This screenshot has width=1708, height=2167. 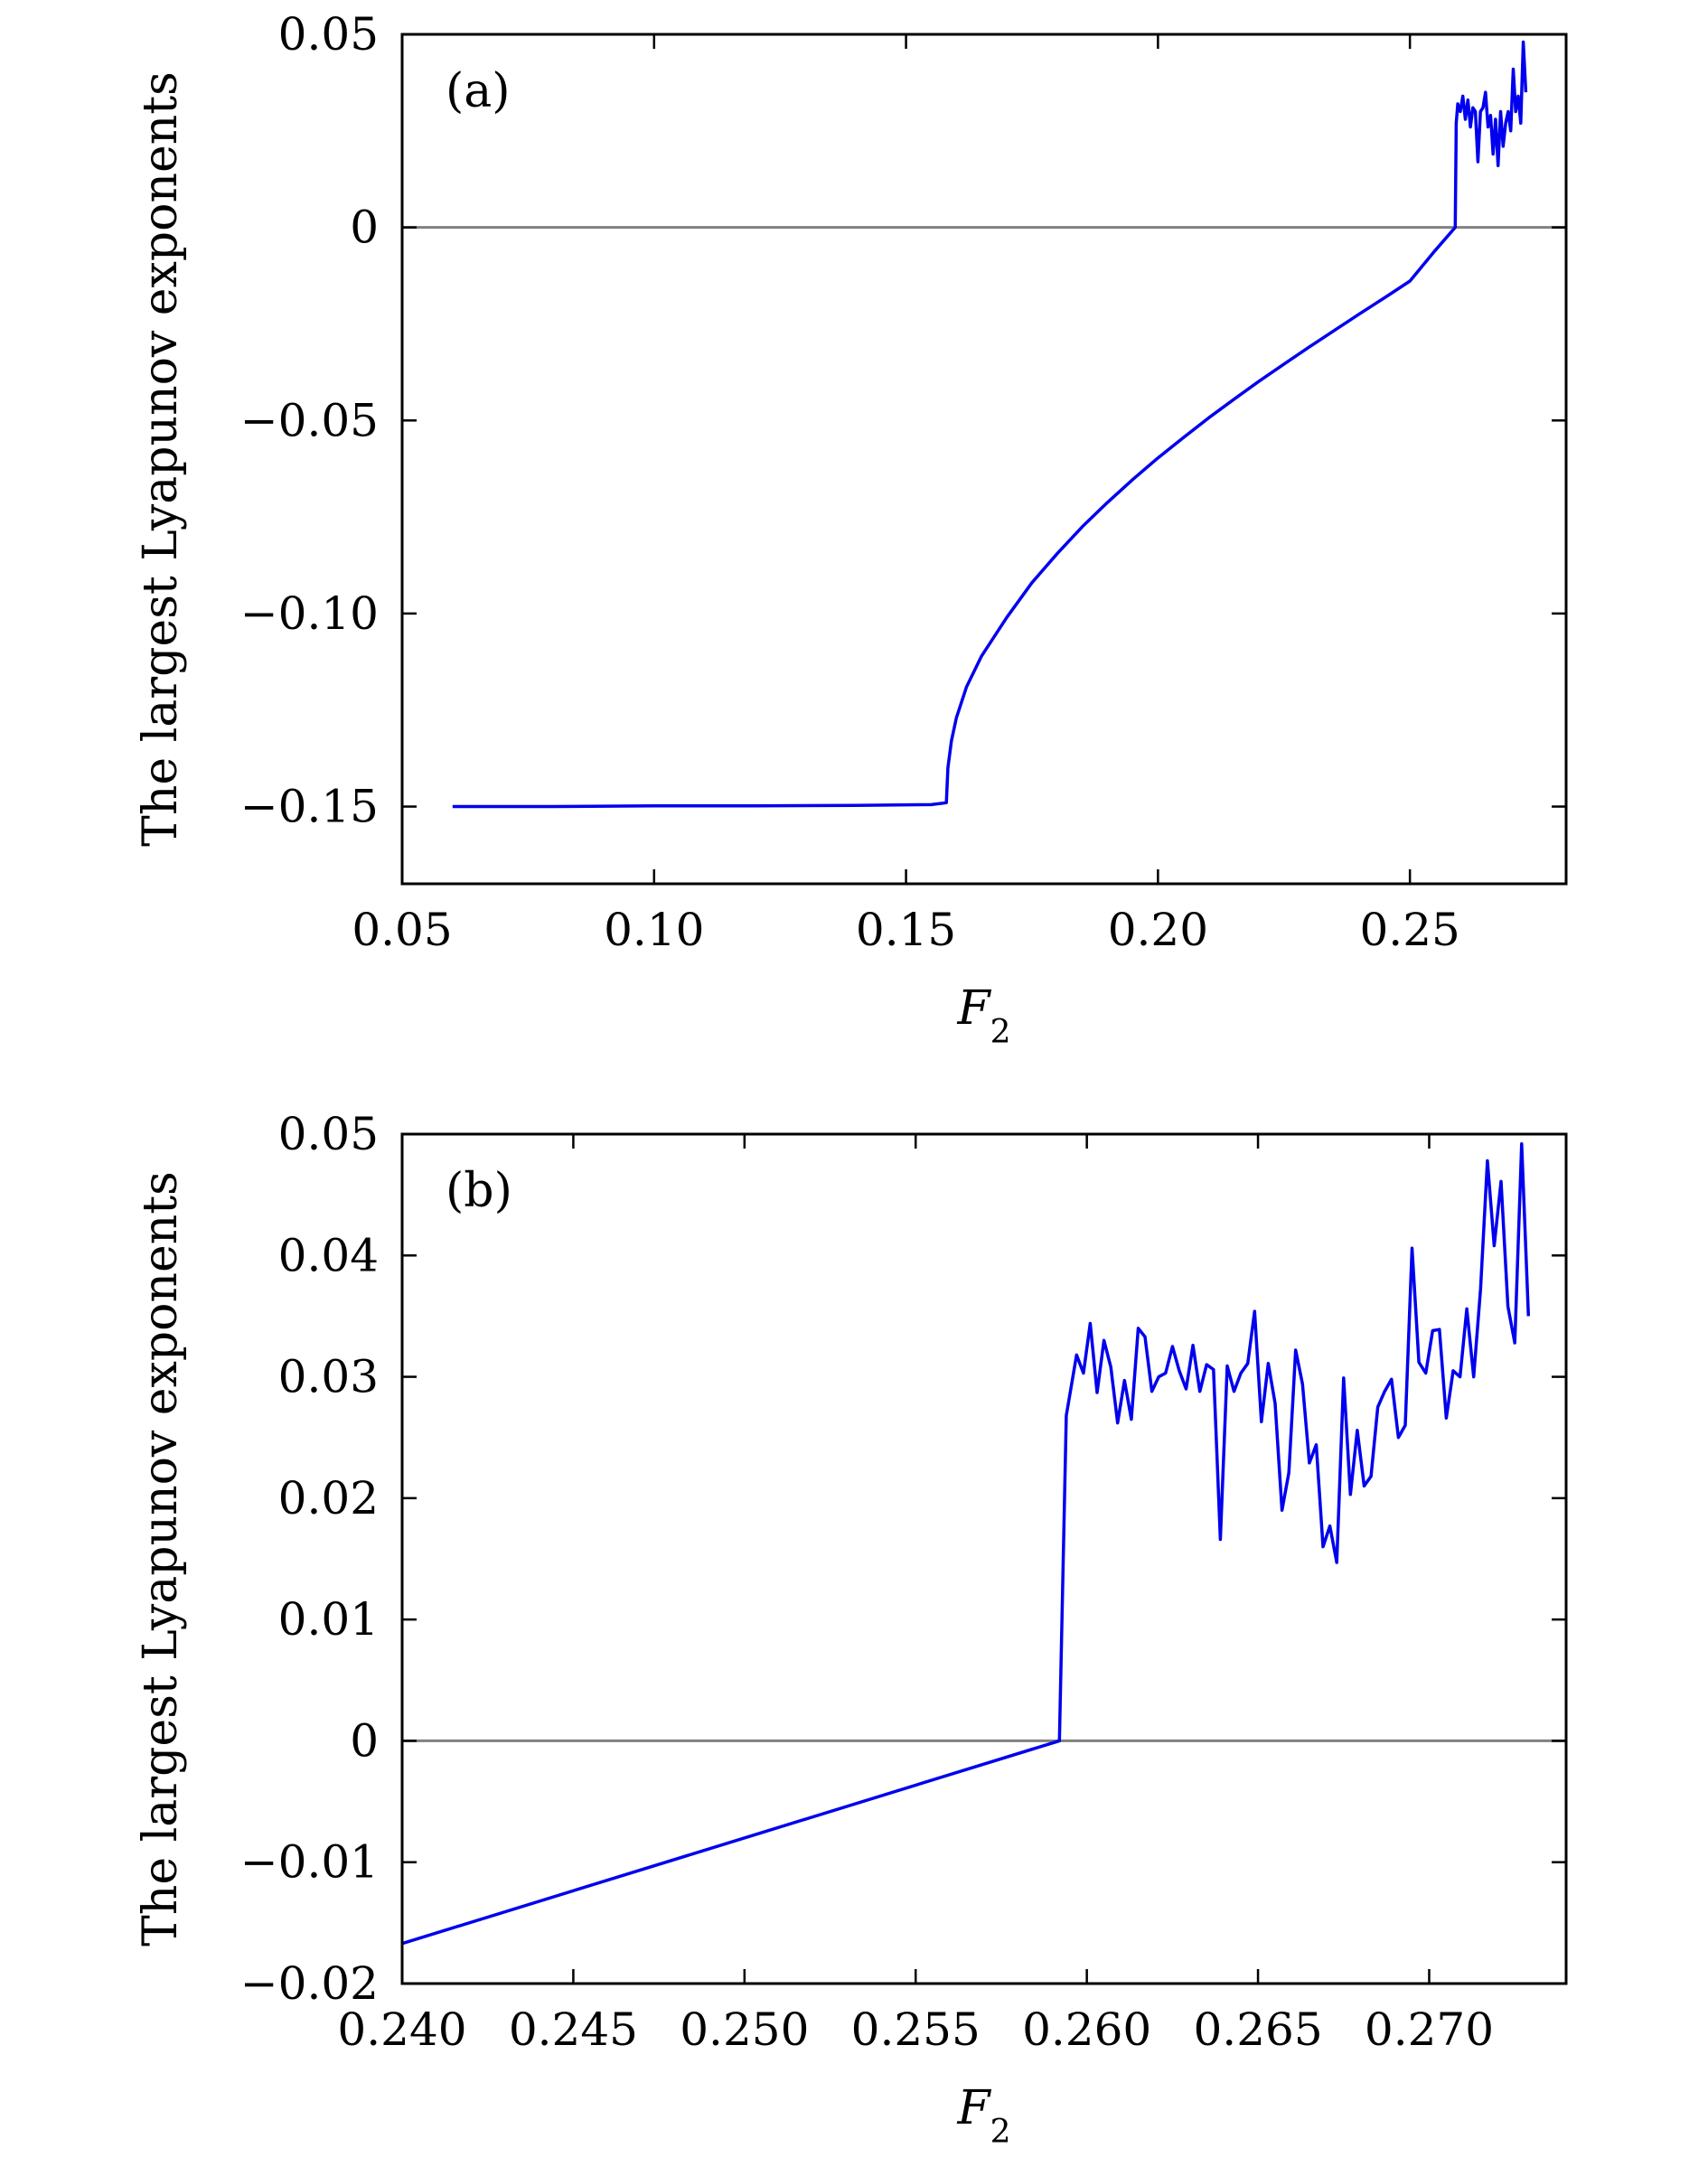 What do you see at coordinates (364, 228) in the screenshot?
I see `chart-0-ytick-label-1: 0` at bounding box center [364, 228].